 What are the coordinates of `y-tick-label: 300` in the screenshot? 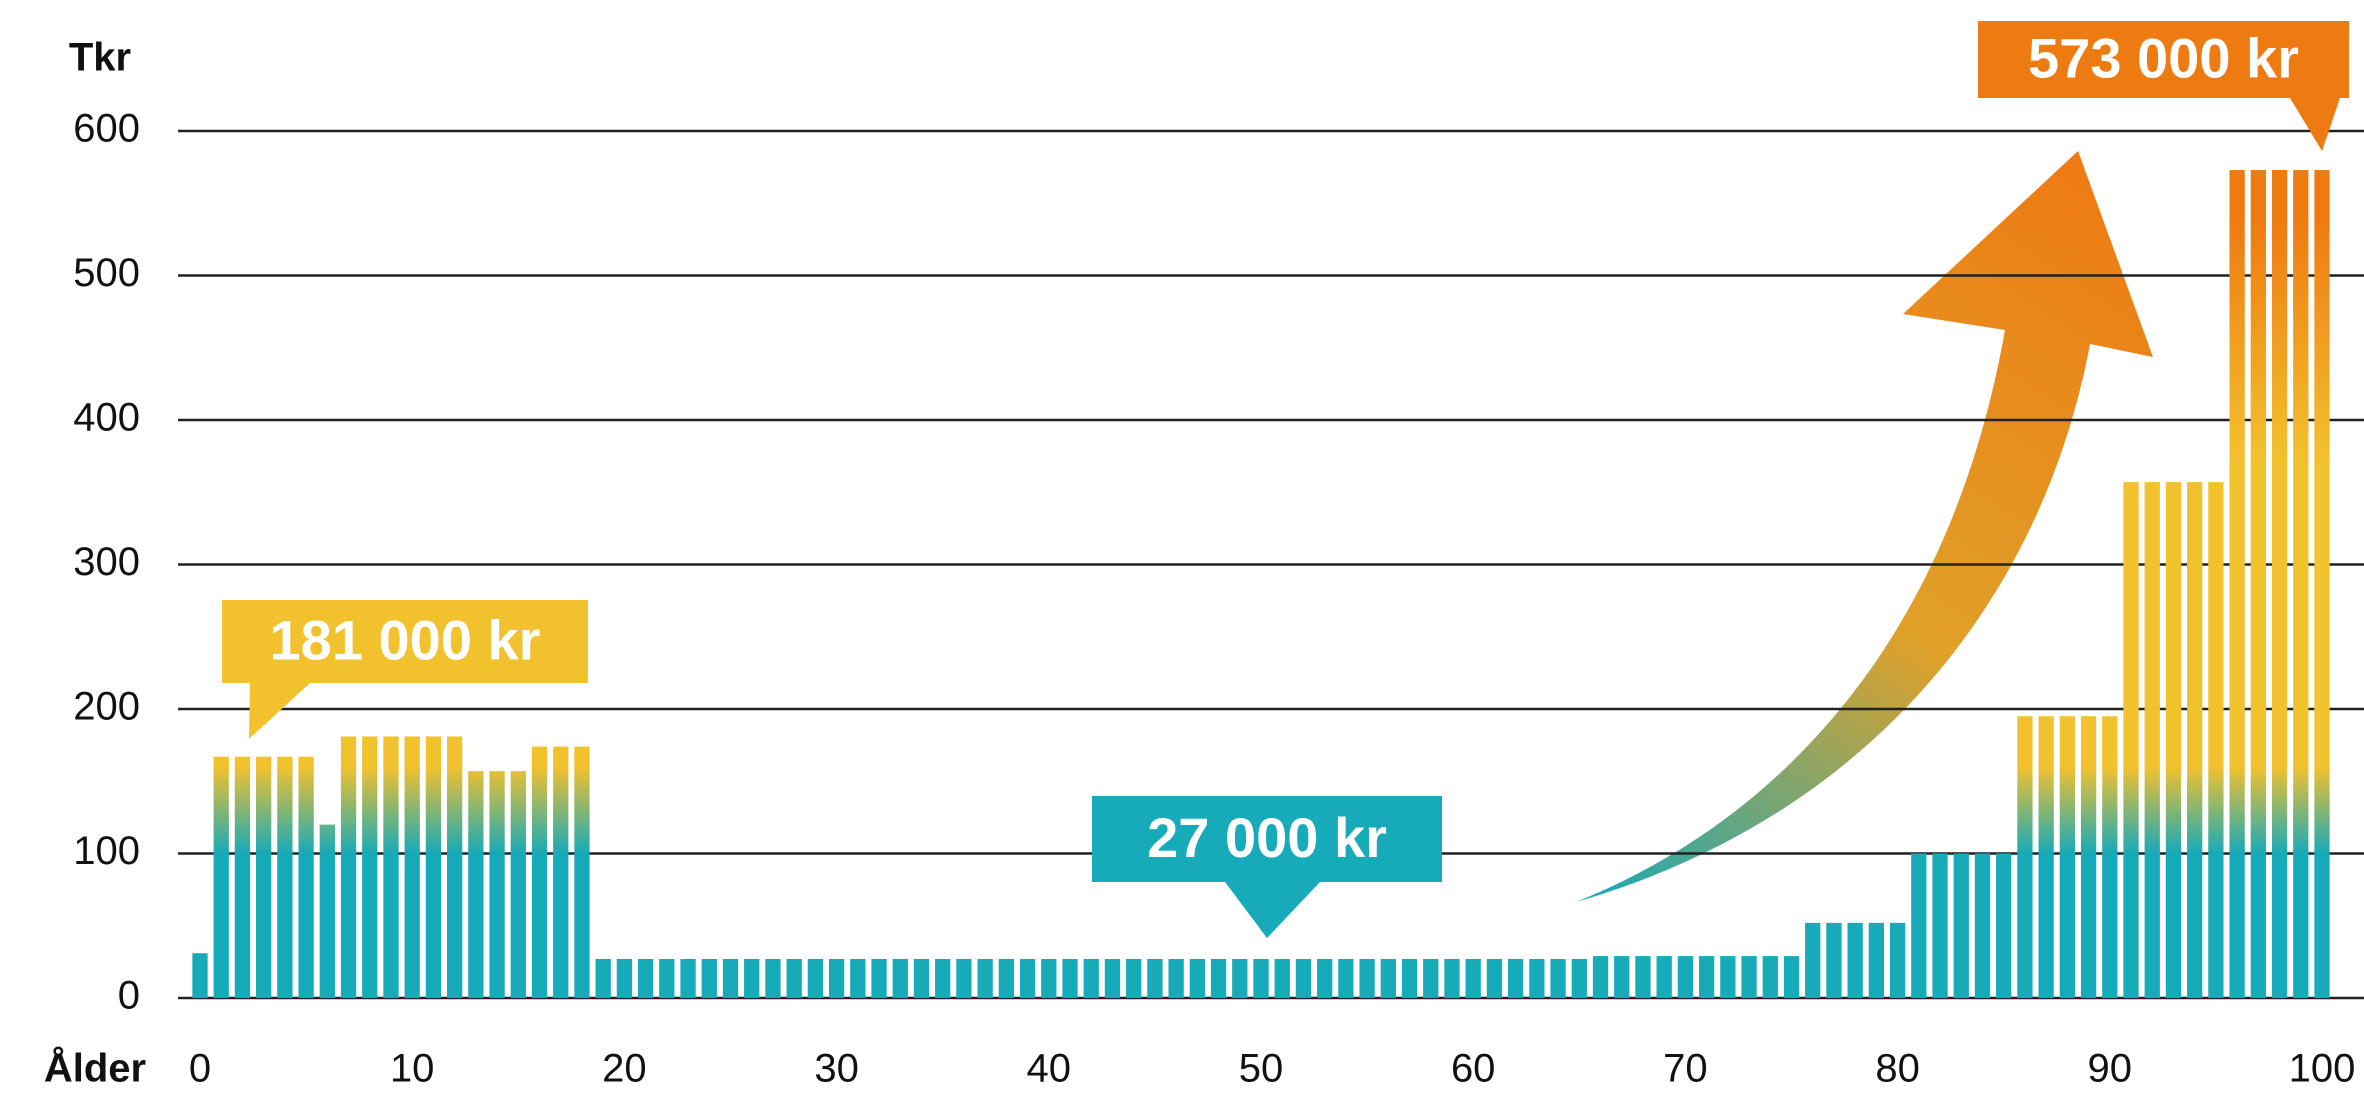 It's located at (106, 562).